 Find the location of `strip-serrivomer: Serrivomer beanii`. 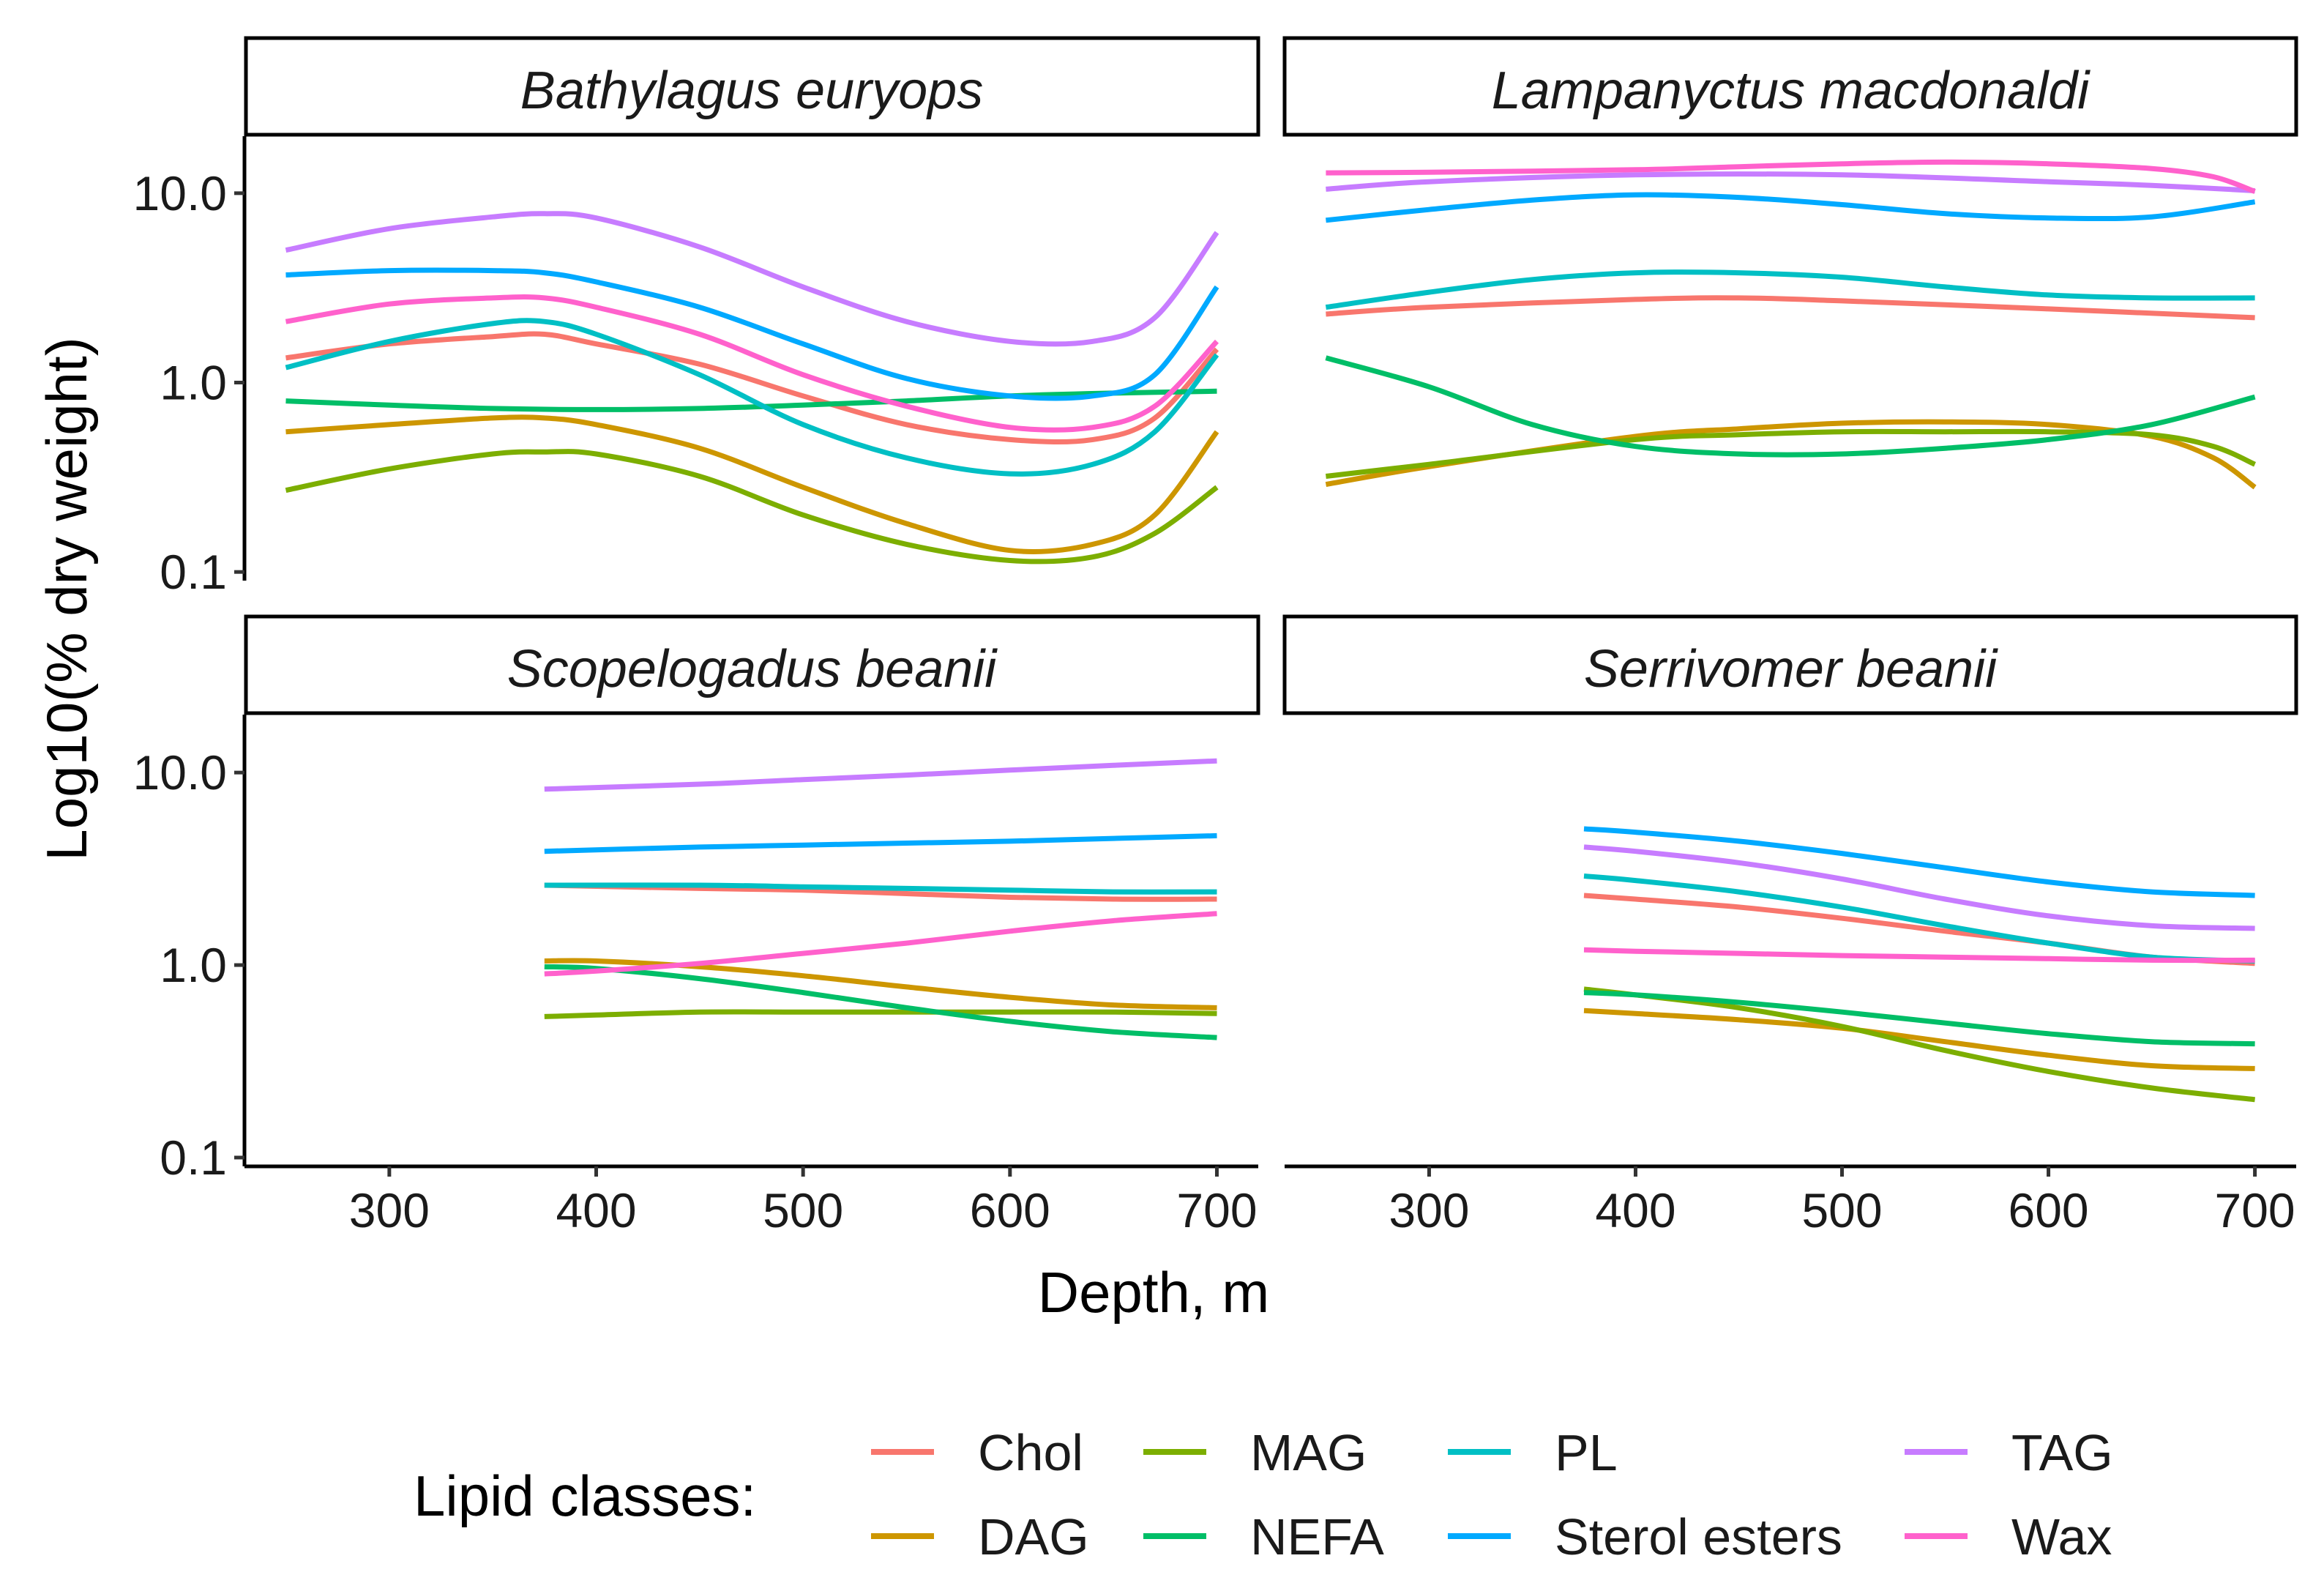

strip-serrivomer: Serrivomer beanii is located at coordinates (1790, 664).